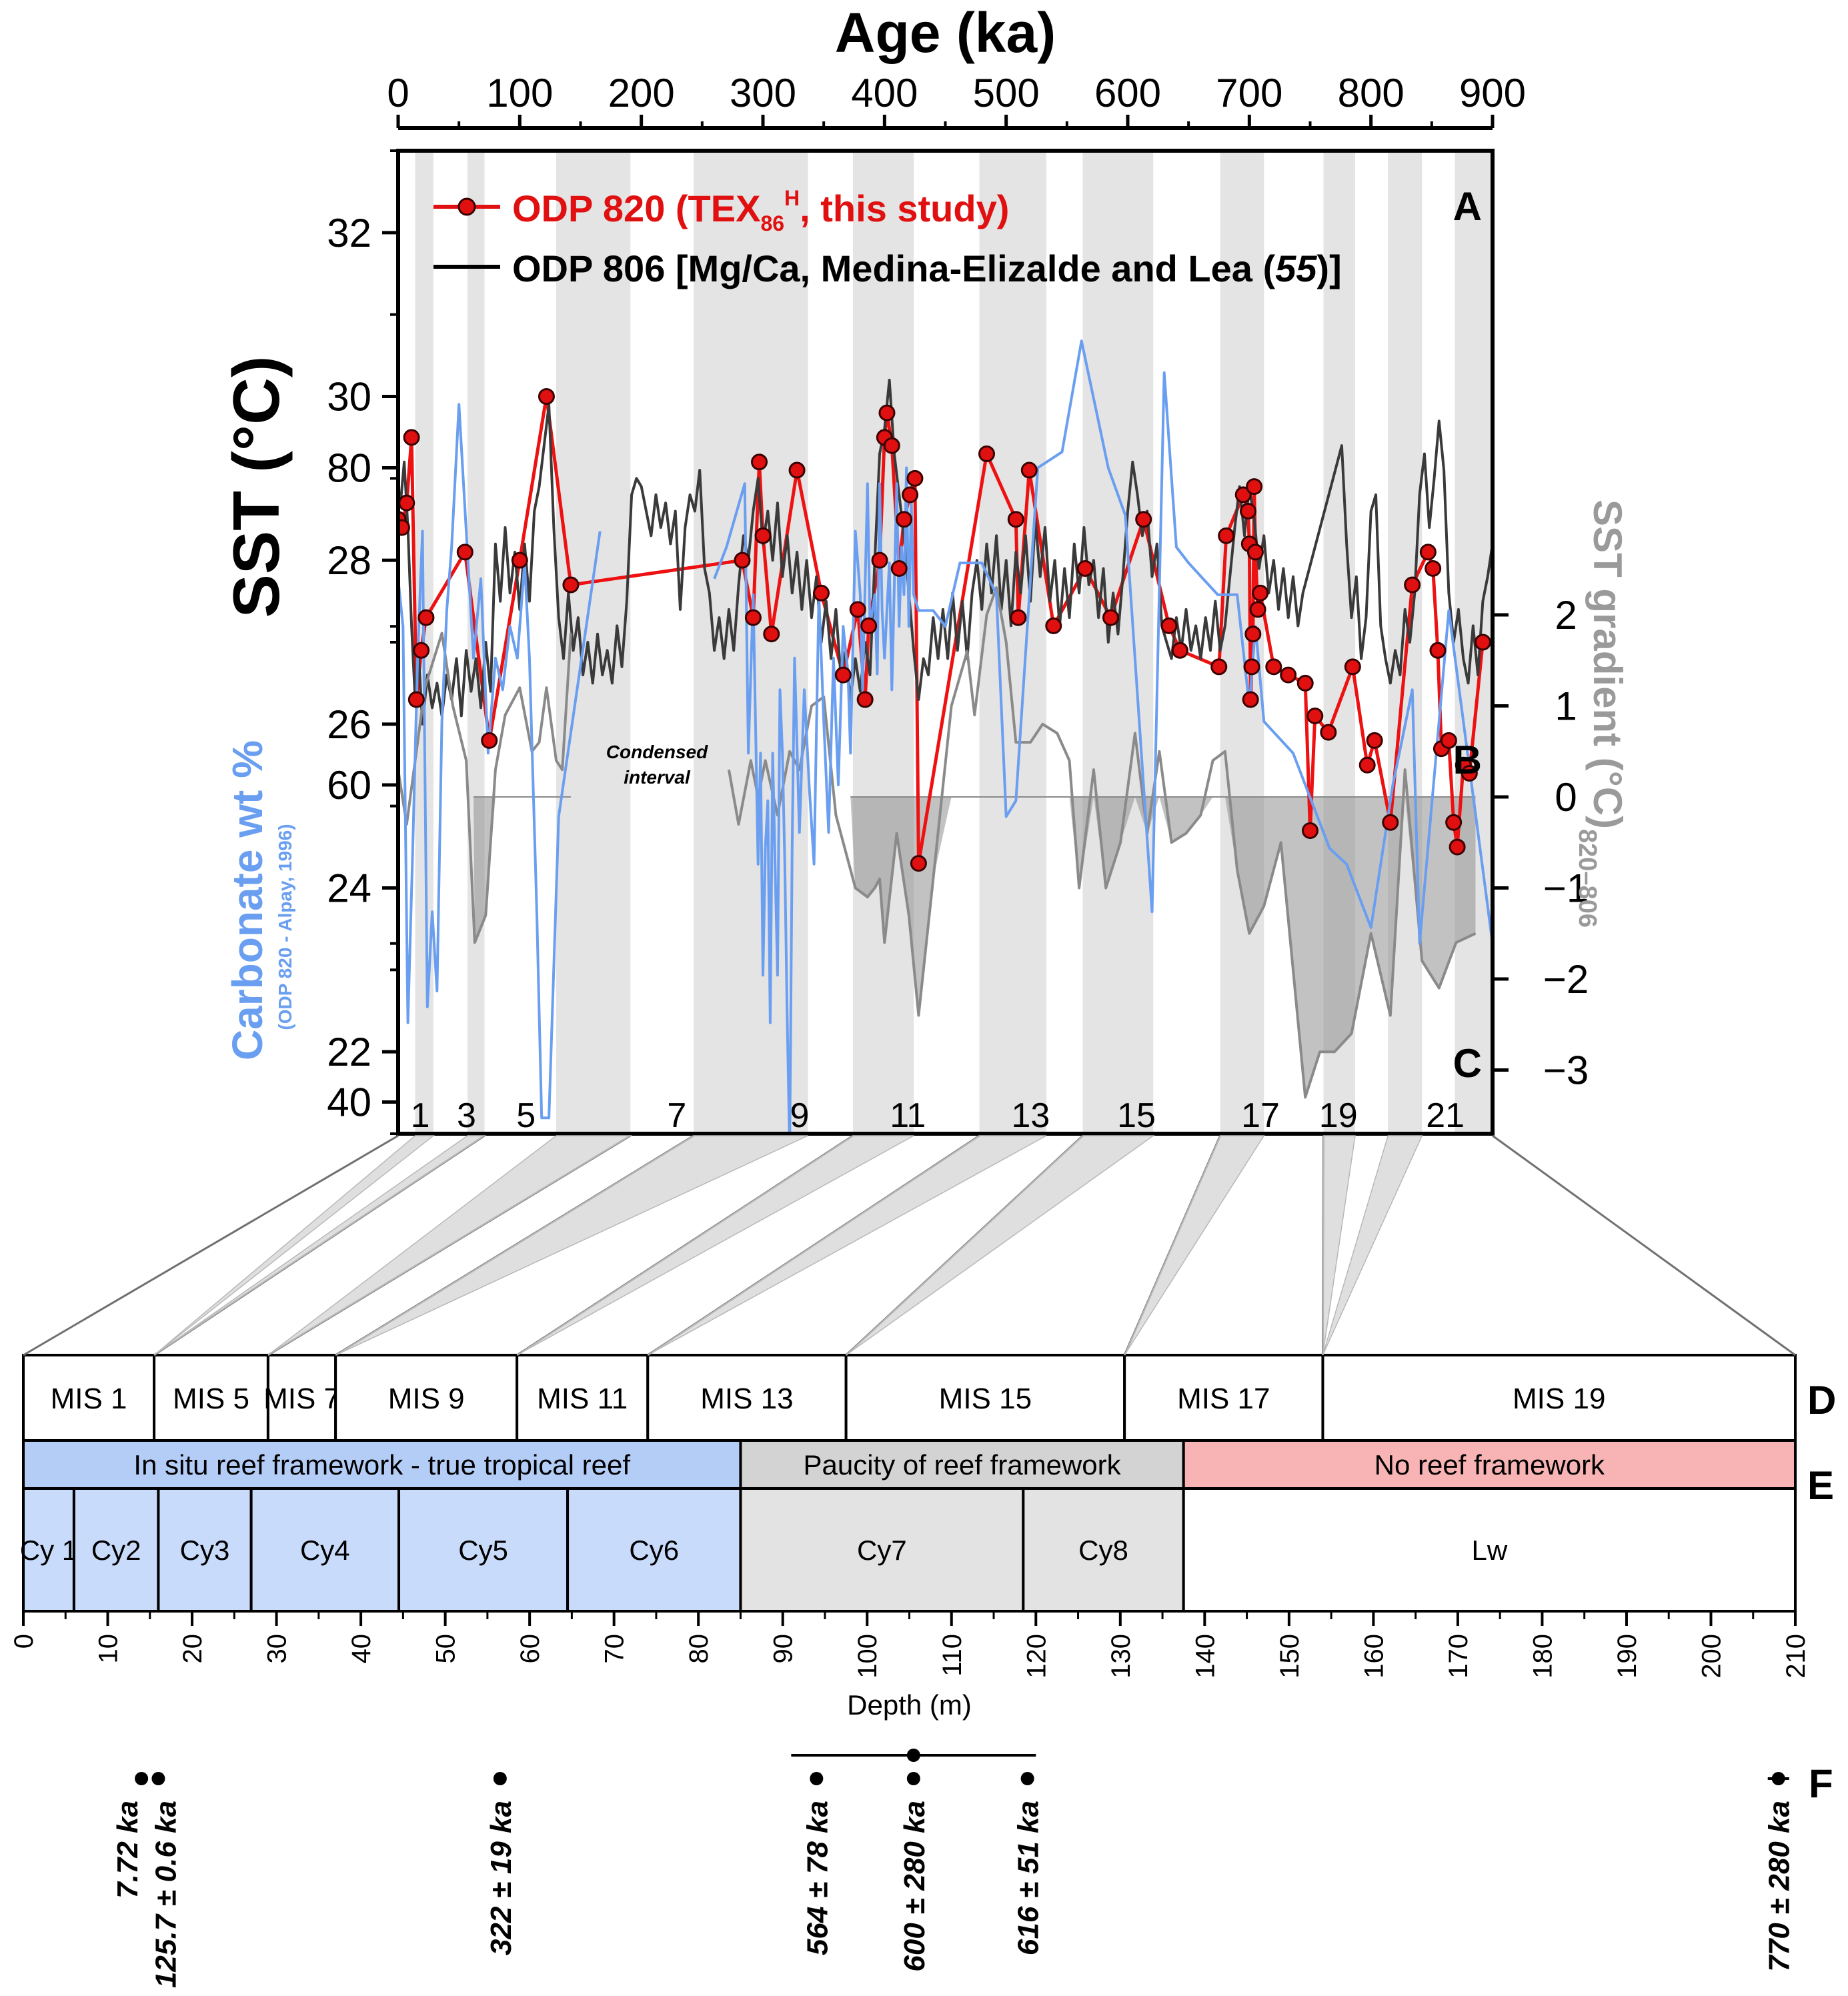 The height and width of the screenshot is (1996, 1848). What do you see at coordinates (1820, 1485) in the screenshot?
I see `panel-letter: E` at bounding box center [1820, 1485].